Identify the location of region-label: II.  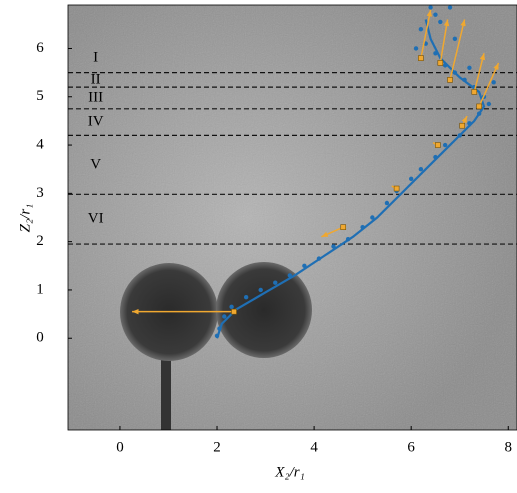
(96, 79).